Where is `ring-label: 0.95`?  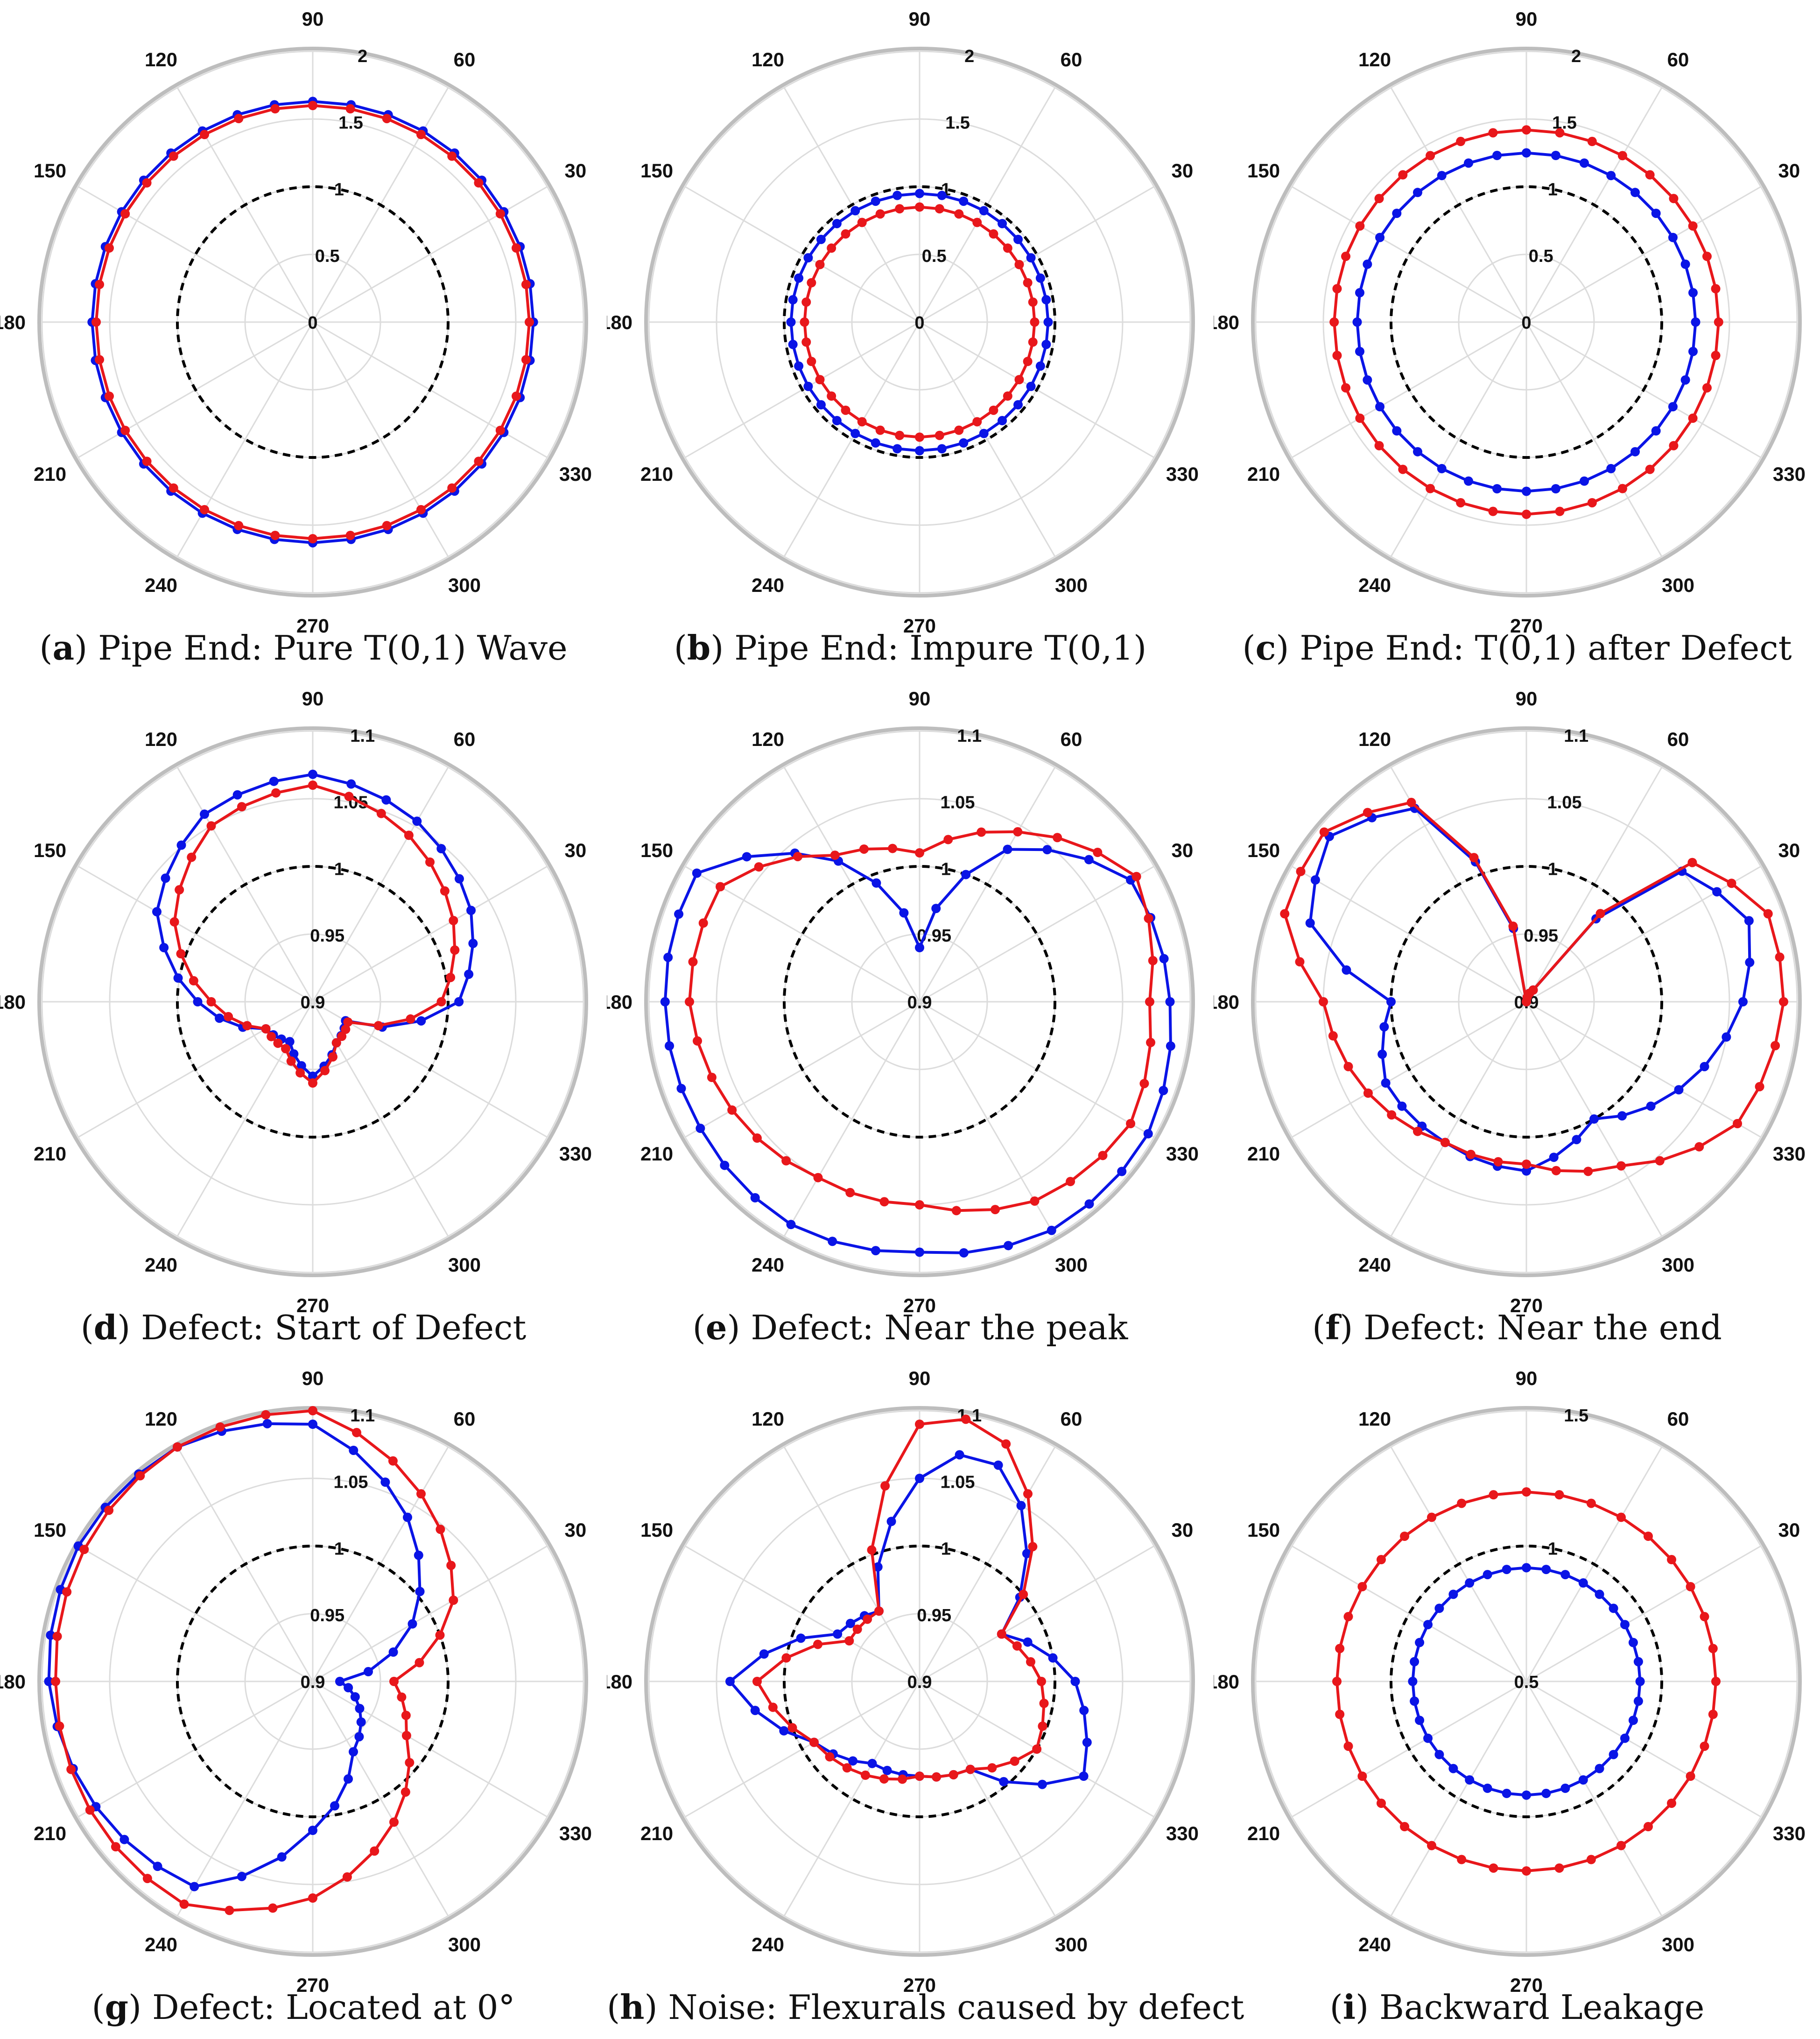
ring-label: 0.95 is located at coordinates (1541, 936).